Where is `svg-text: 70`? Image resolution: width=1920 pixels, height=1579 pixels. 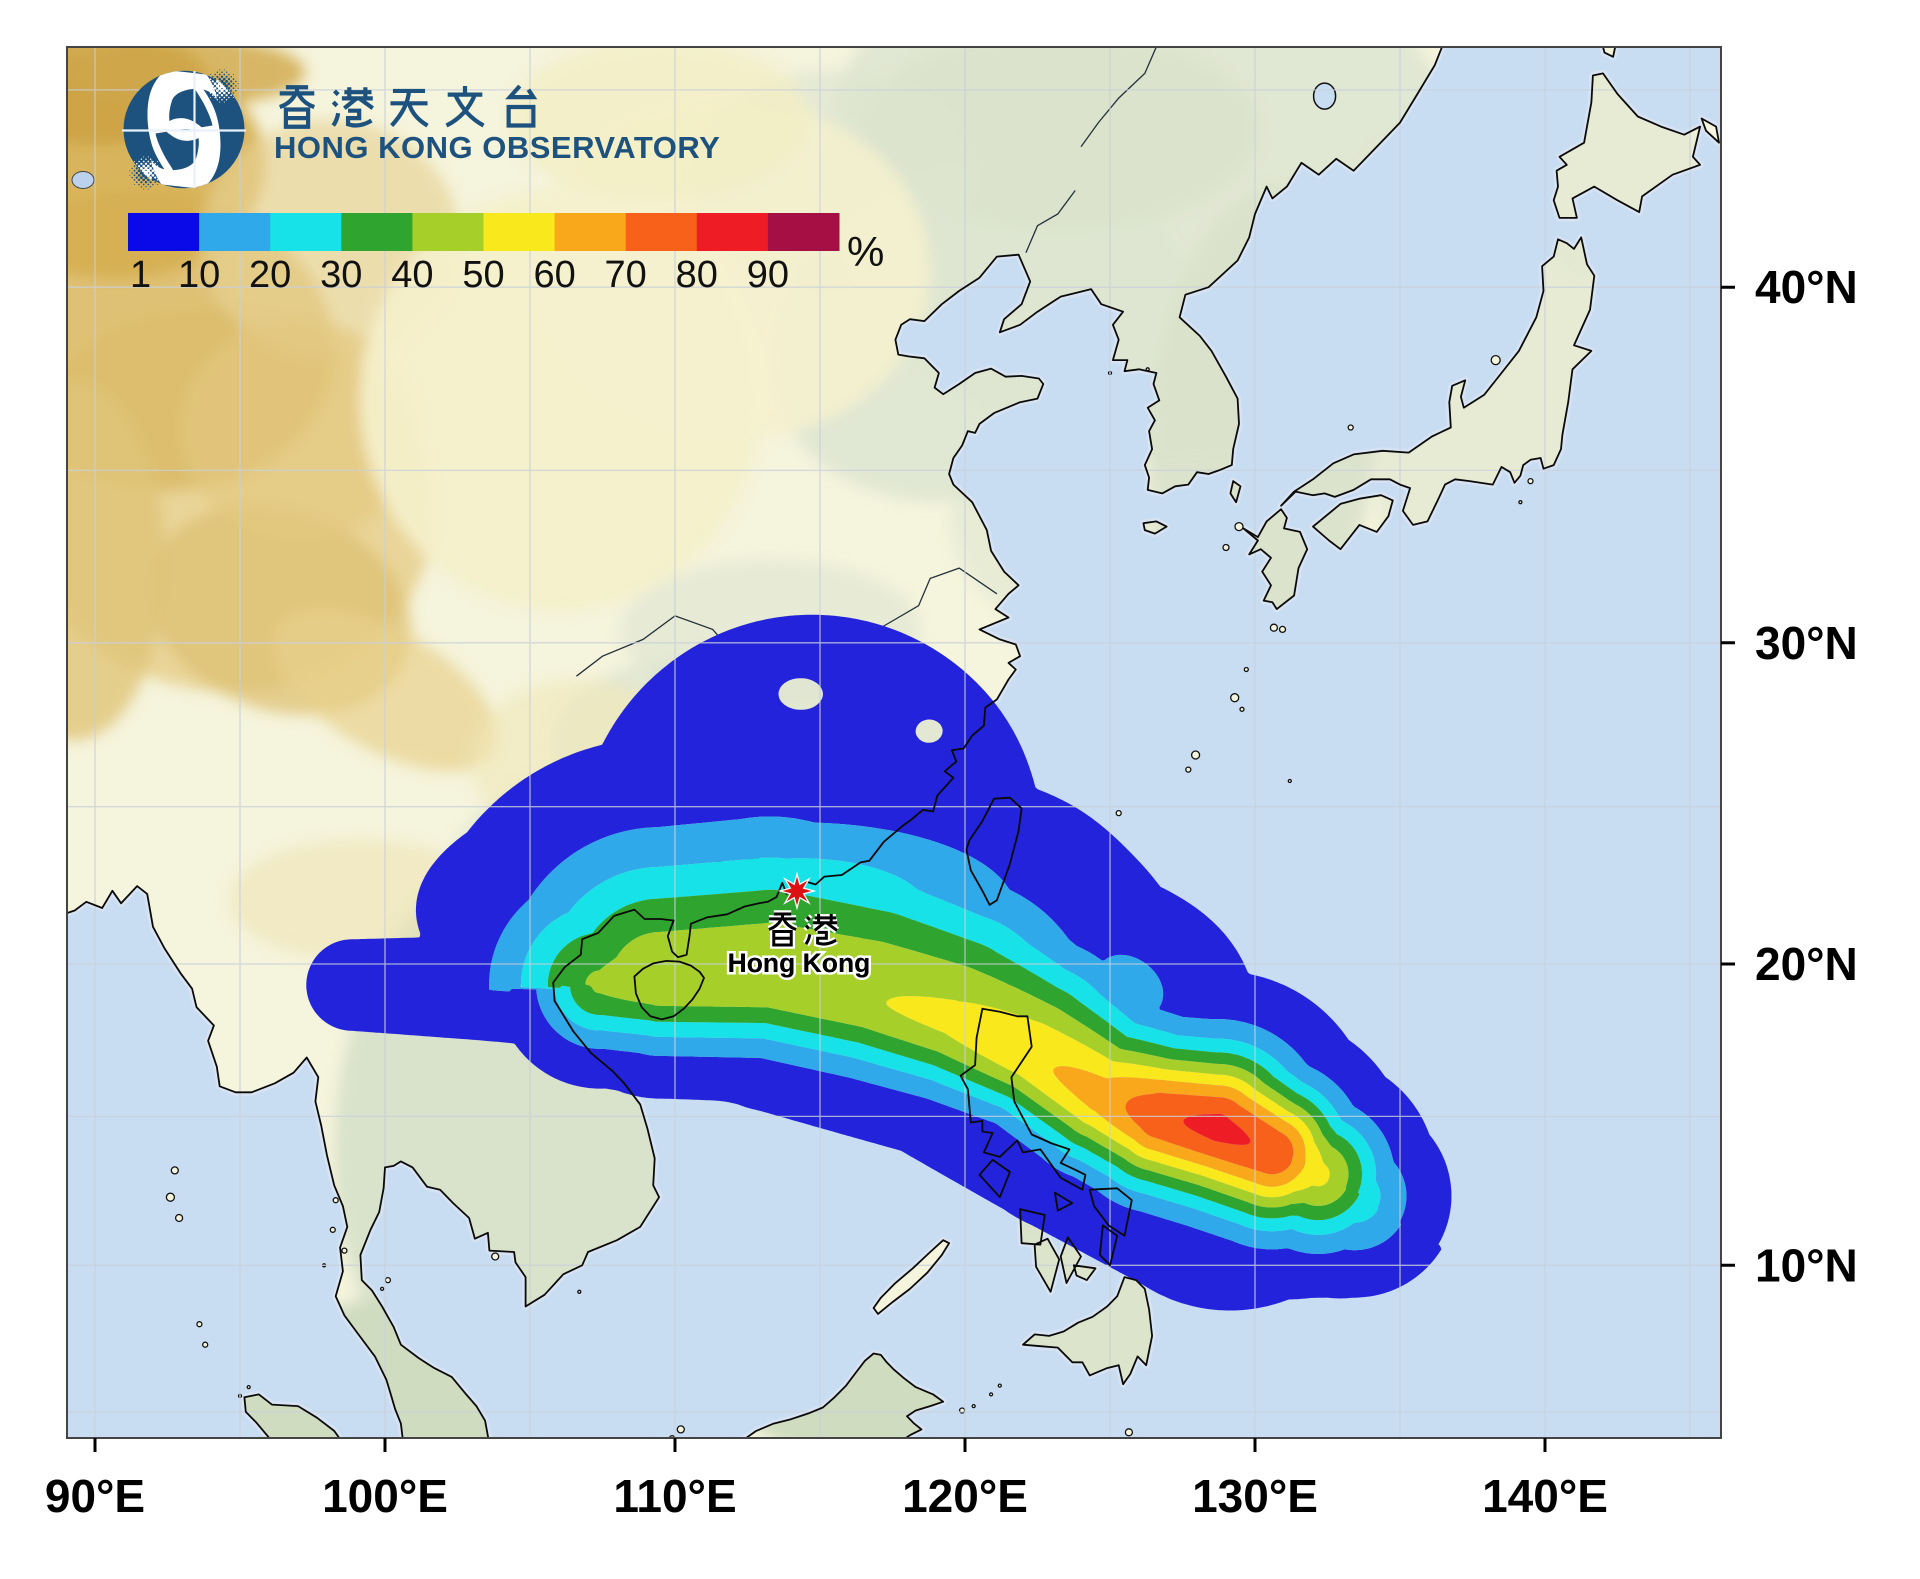 svg-text: 70 is located at coordinates (626, 275).